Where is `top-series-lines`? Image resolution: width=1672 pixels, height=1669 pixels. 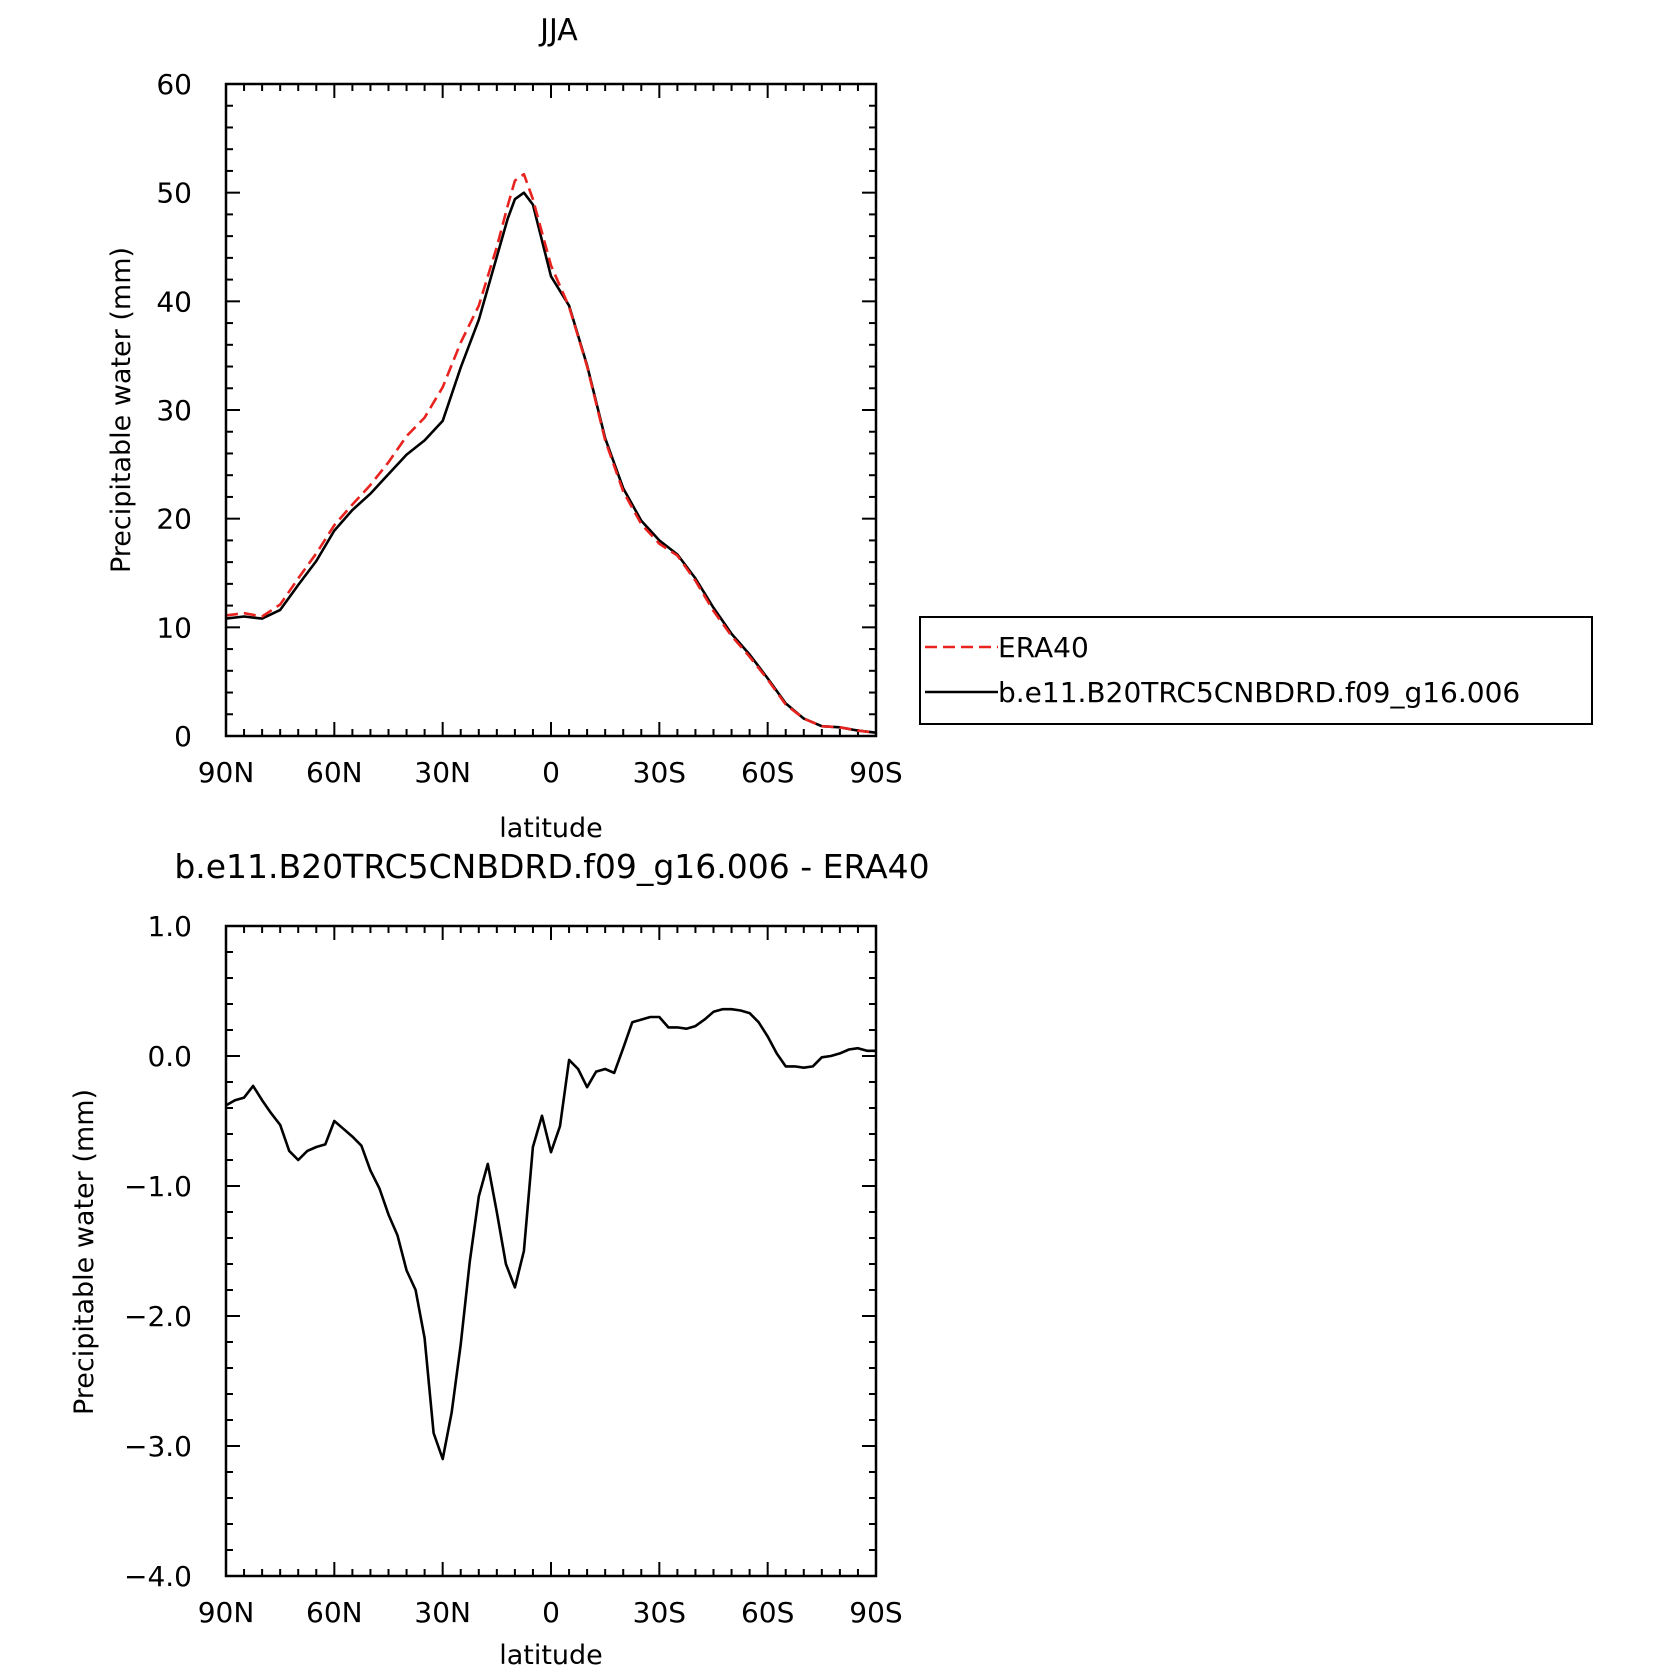 top-series-lines is located at coordinates (551, 453).